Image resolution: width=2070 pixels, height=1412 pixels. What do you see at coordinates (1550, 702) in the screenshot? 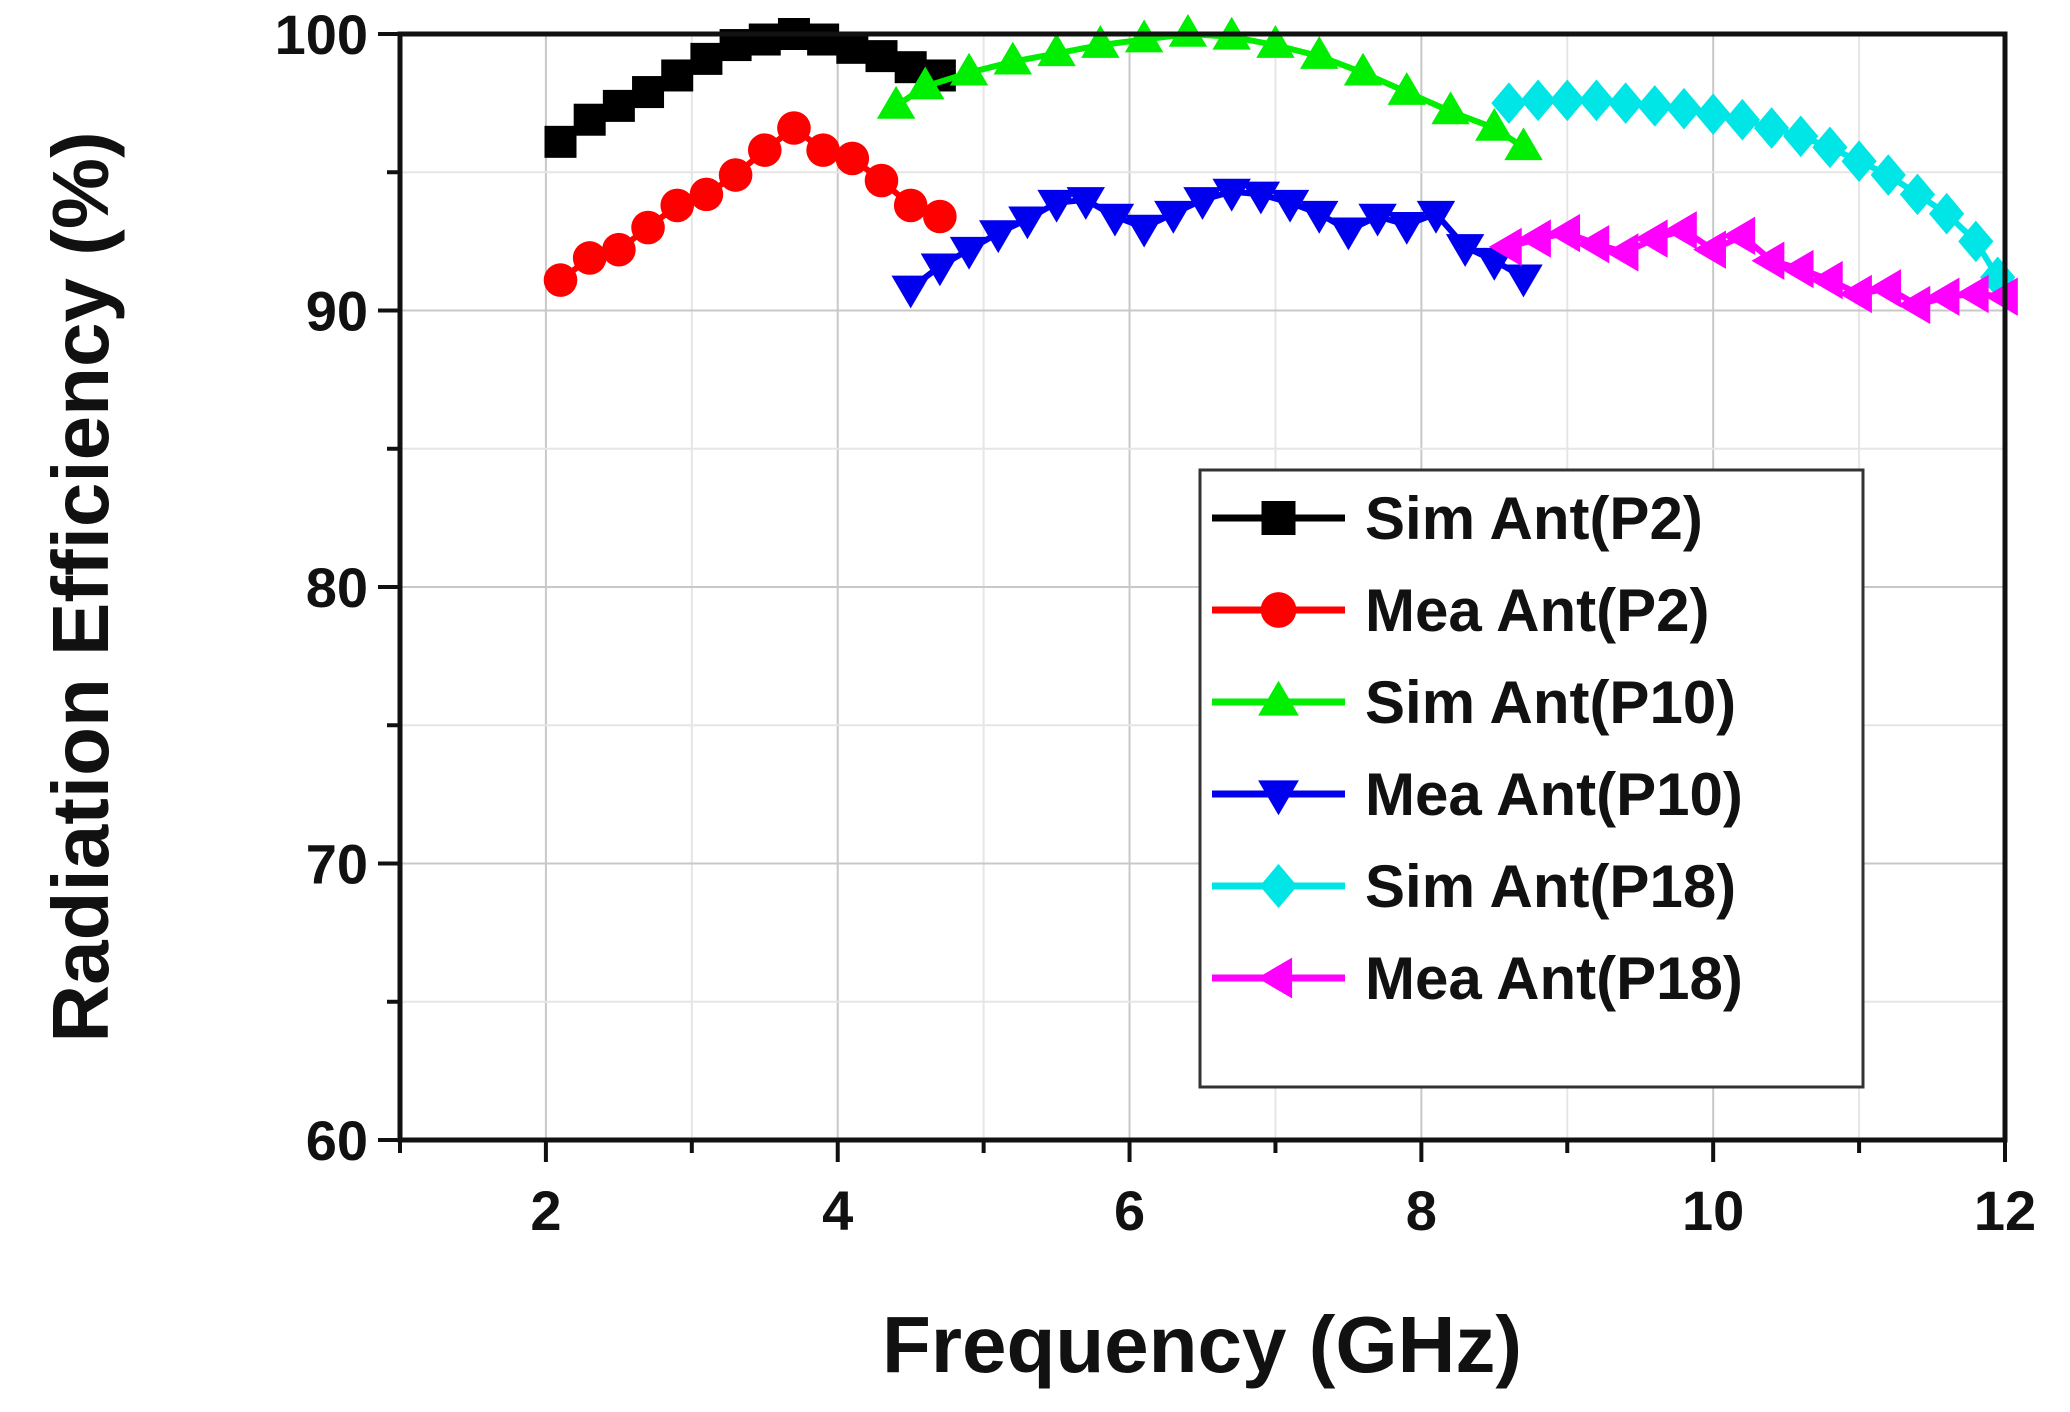
I see `legend-label: Sim Ant(P10)` at bounding box center [1550, 702].